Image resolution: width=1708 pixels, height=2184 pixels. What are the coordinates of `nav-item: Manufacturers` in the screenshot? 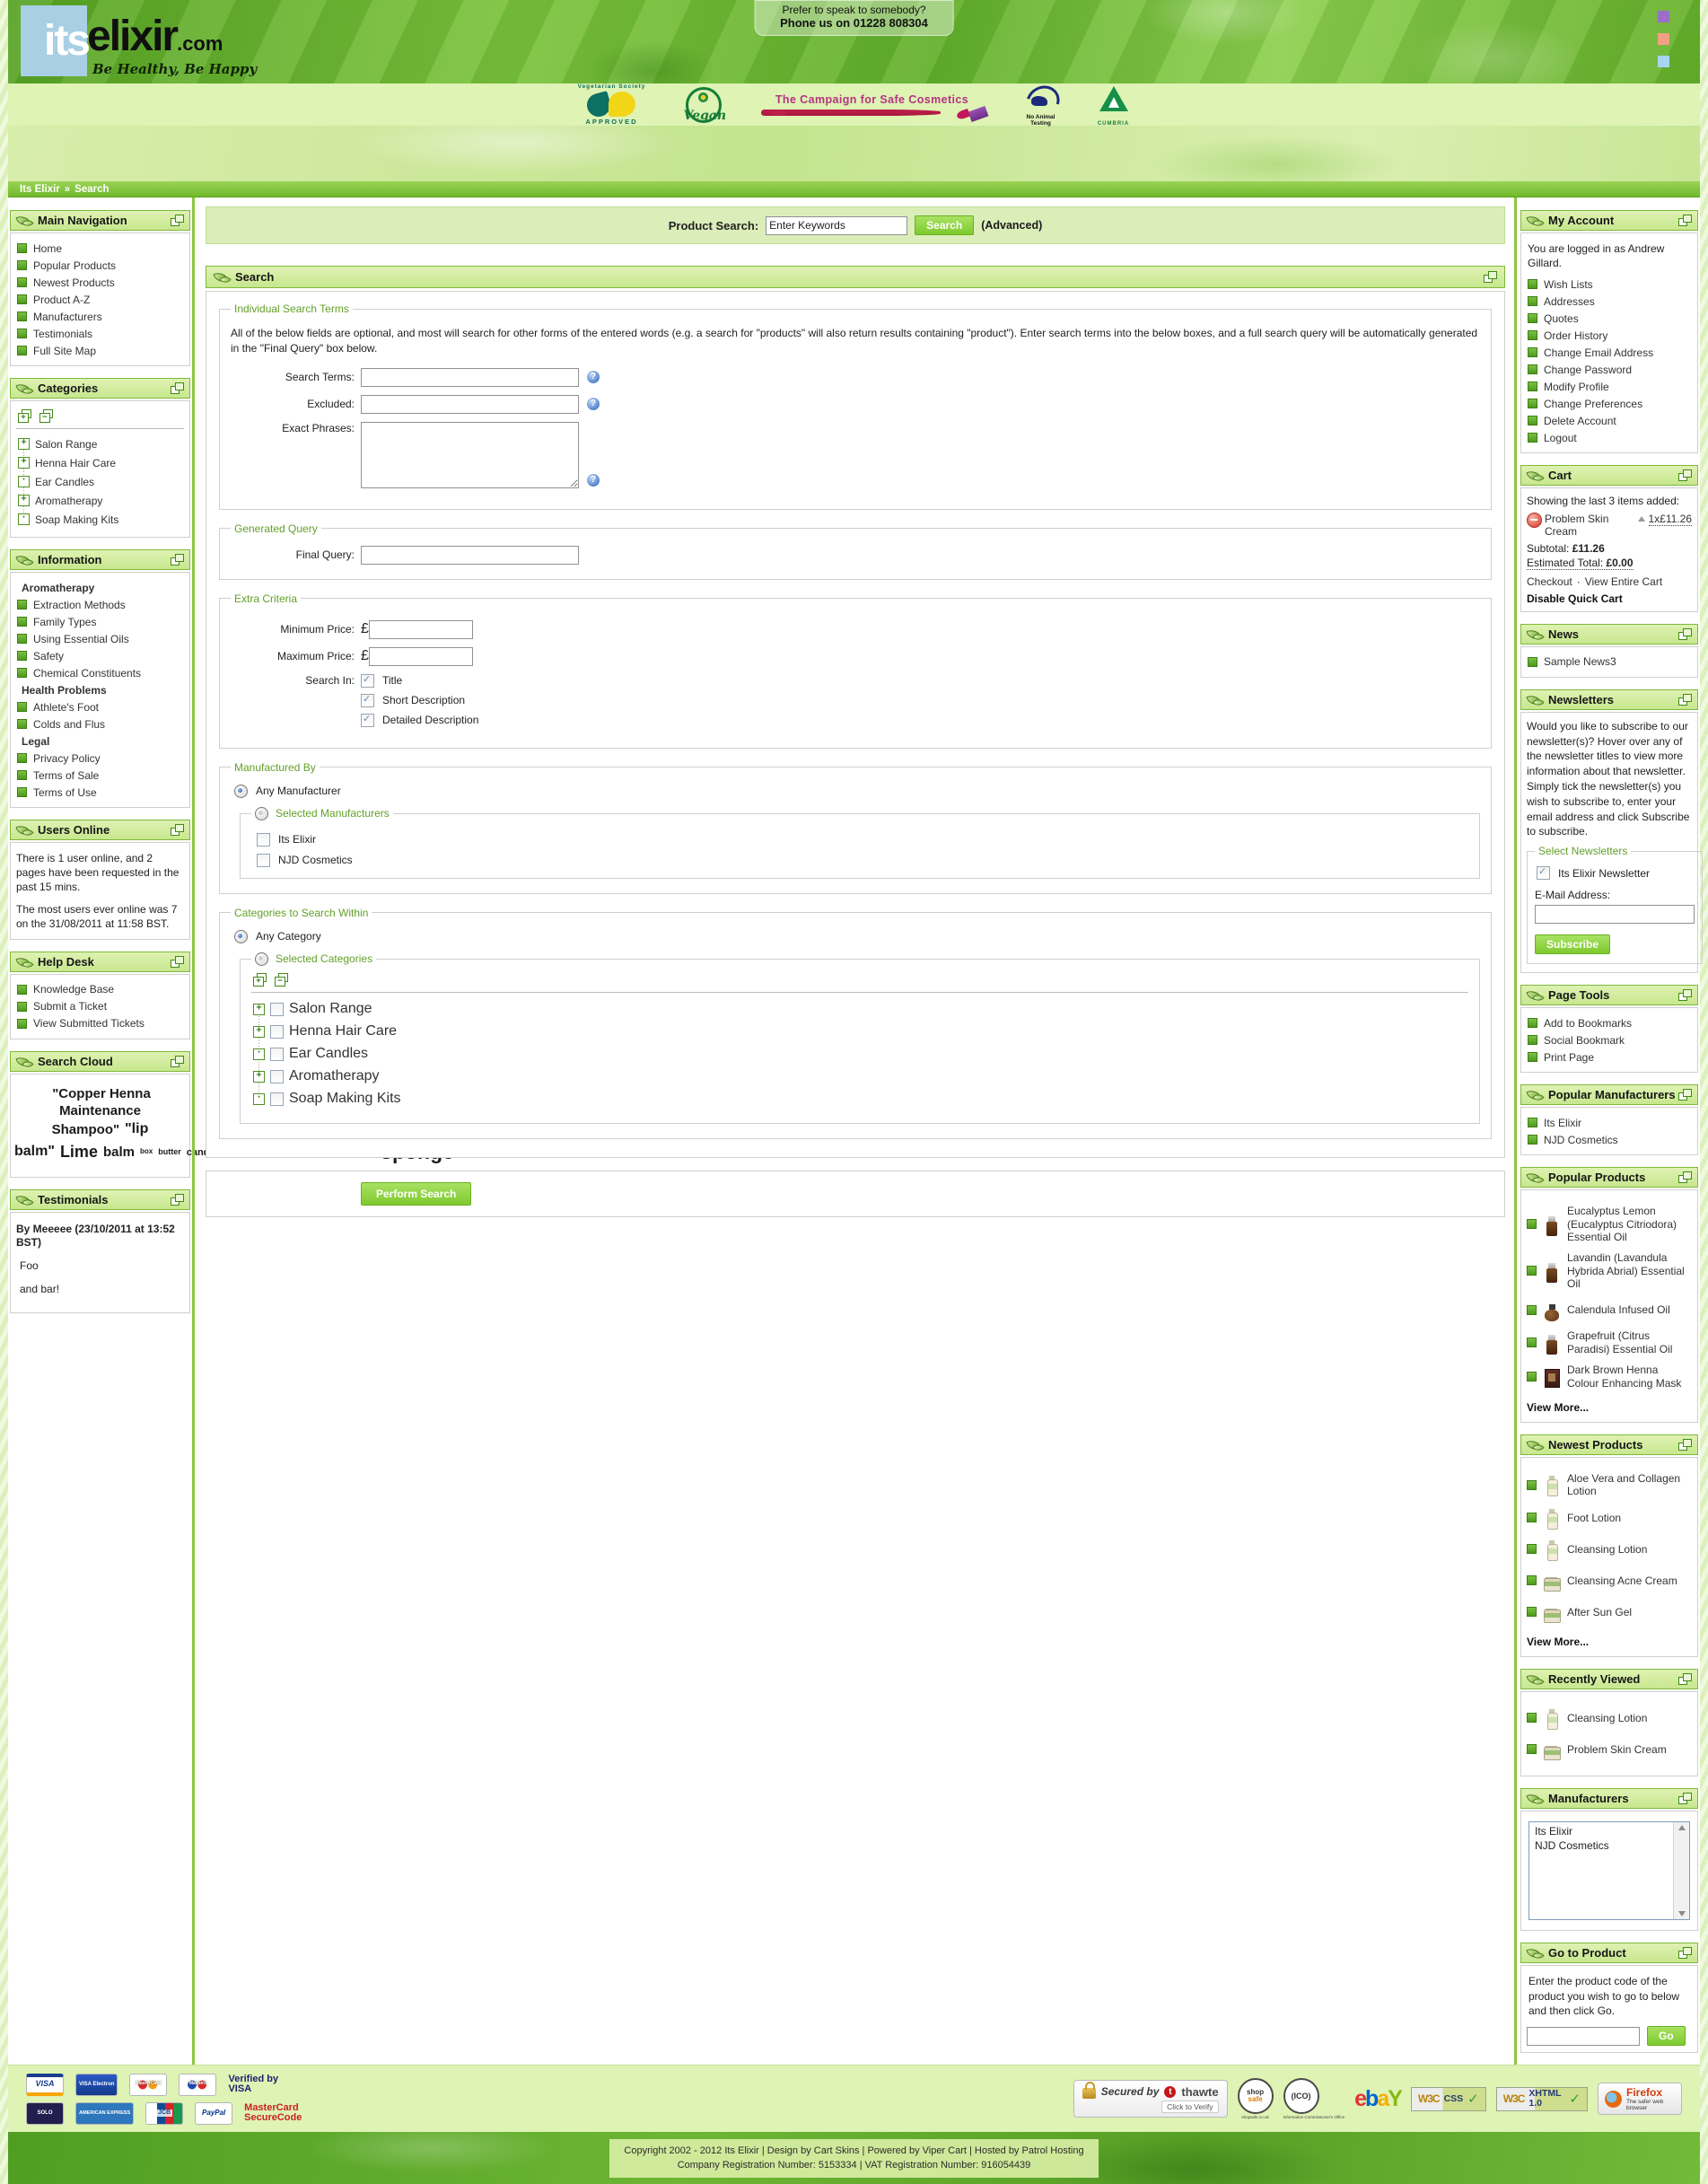 It's located at (100, 316).